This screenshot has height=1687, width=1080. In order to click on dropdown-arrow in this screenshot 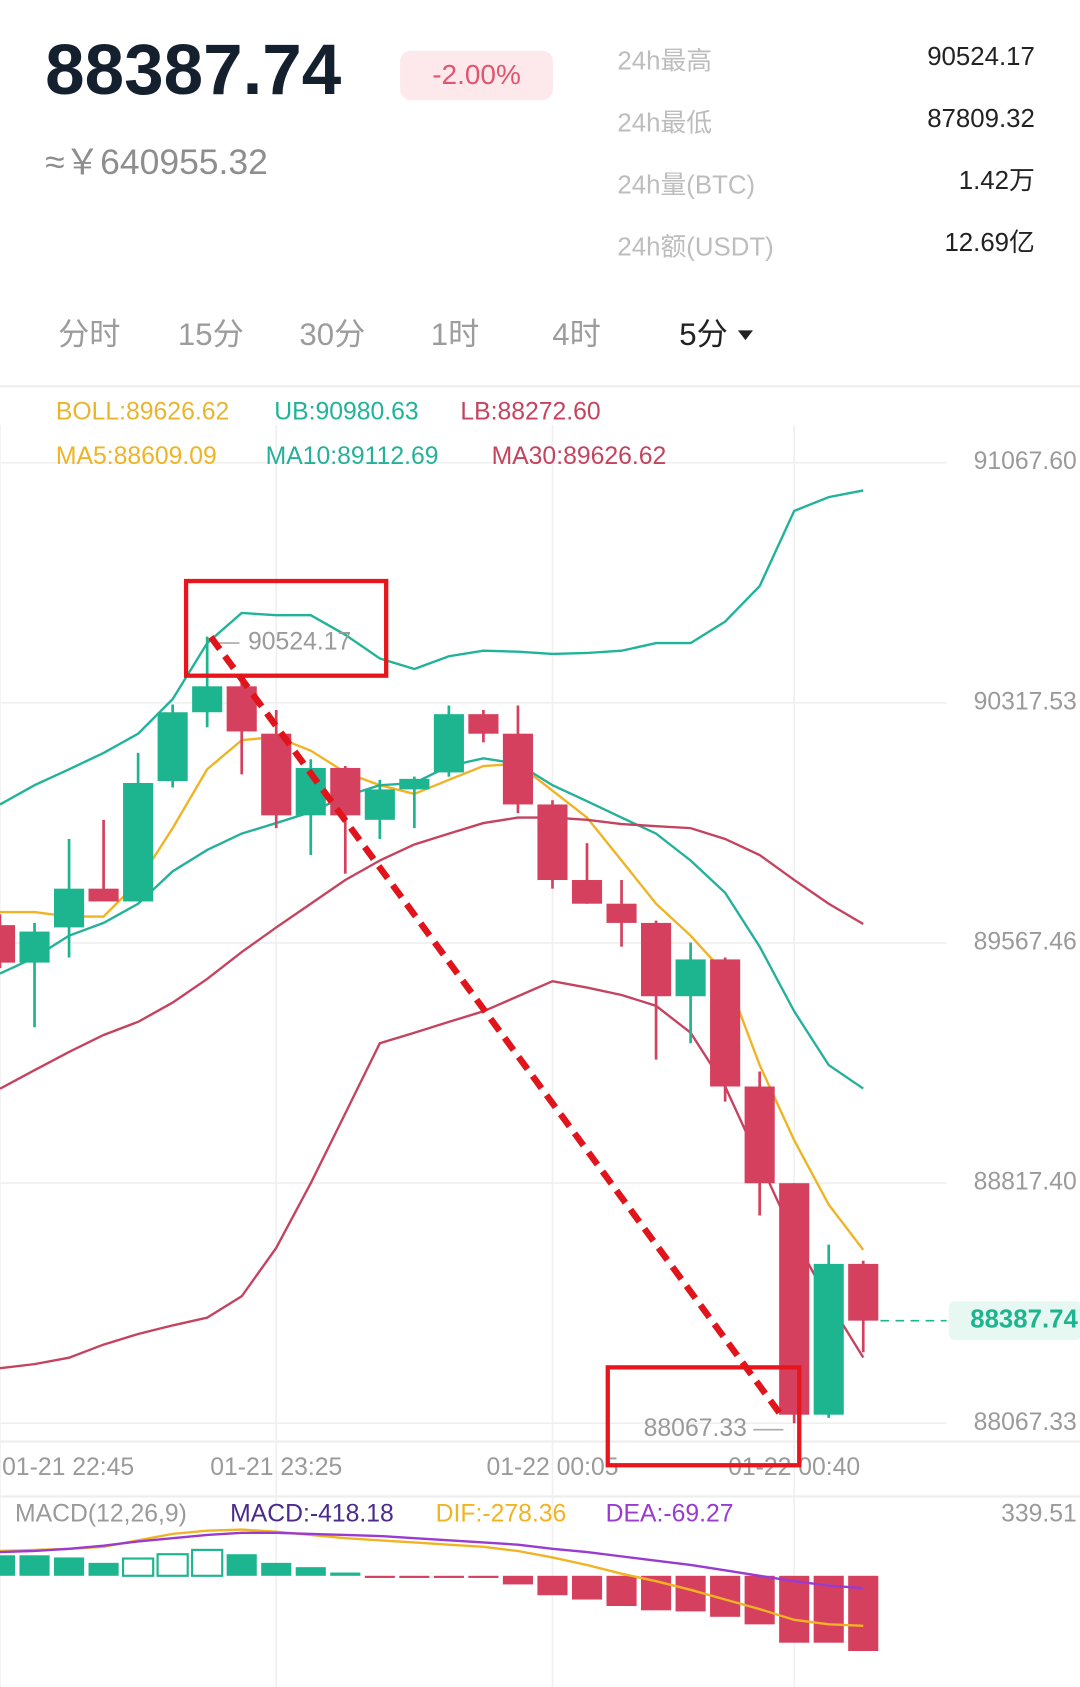, I will do `click(745, 335)`.